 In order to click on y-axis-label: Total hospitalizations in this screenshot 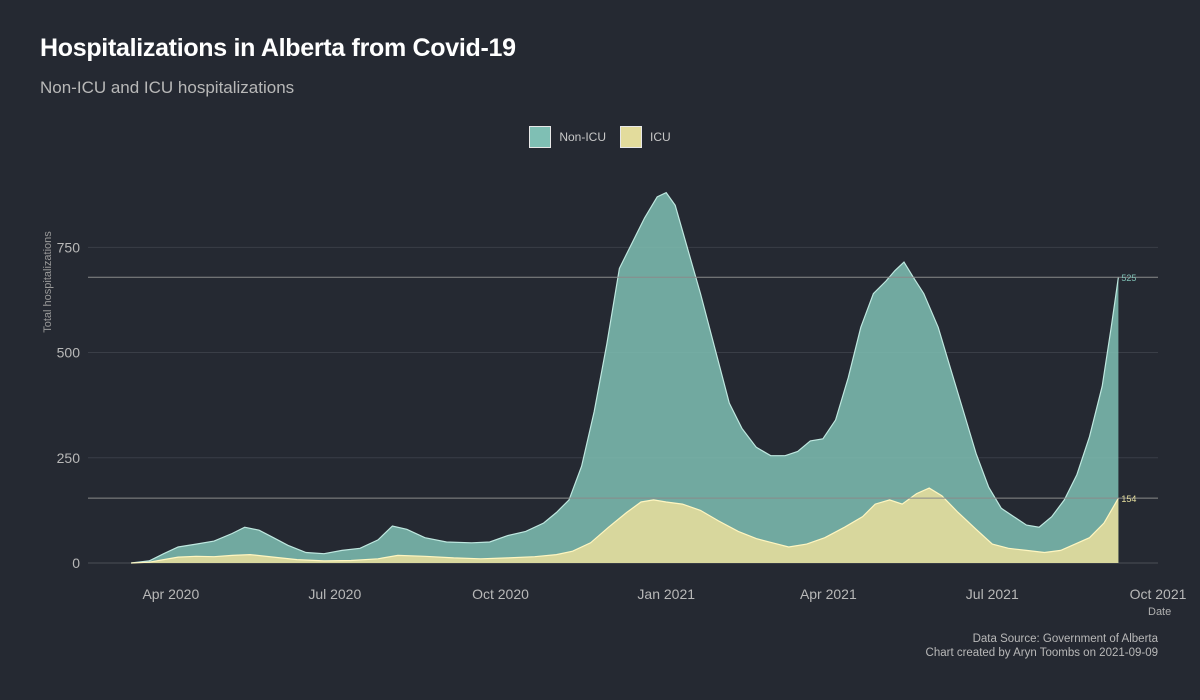, I will do `click(48, 282)`.